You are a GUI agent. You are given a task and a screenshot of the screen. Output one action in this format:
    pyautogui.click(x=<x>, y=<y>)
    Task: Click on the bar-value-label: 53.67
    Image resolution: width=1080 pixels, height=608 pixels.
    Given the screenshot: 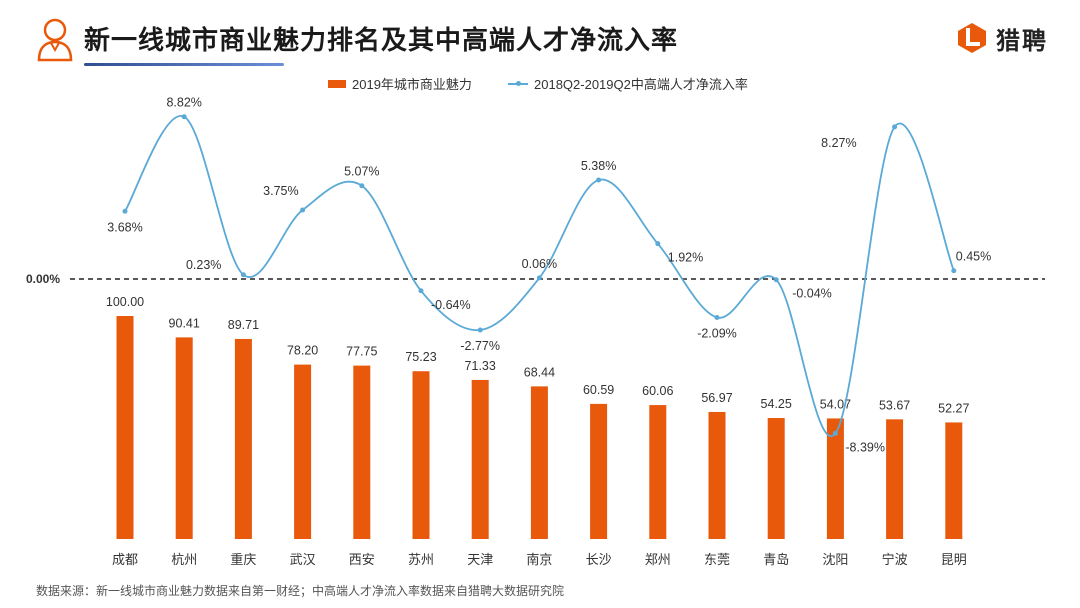 What is the action you would take?
    pyautogui.click(x=894, y=405)
    